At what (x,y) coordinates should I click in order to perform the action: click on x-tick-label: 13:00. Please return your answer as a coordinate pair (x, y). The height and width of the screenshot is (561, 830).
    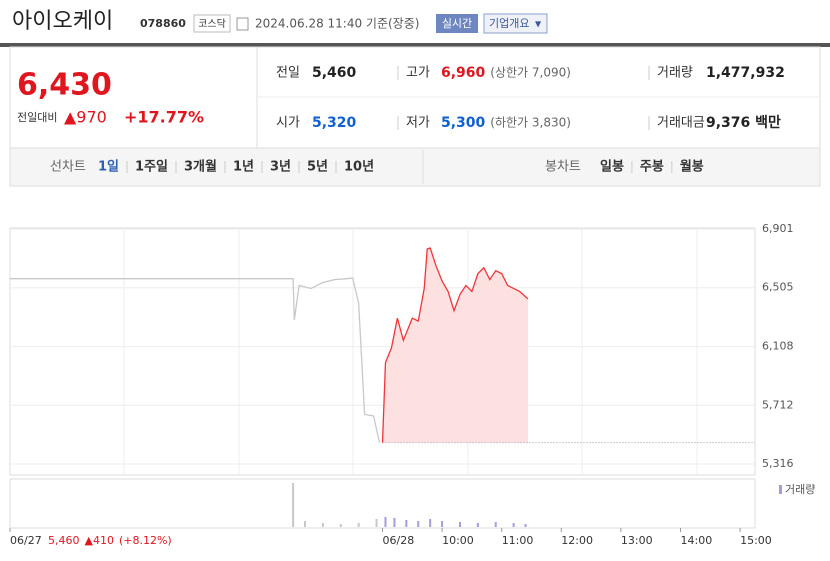
    Looking at the image, I should click on (637, 540).